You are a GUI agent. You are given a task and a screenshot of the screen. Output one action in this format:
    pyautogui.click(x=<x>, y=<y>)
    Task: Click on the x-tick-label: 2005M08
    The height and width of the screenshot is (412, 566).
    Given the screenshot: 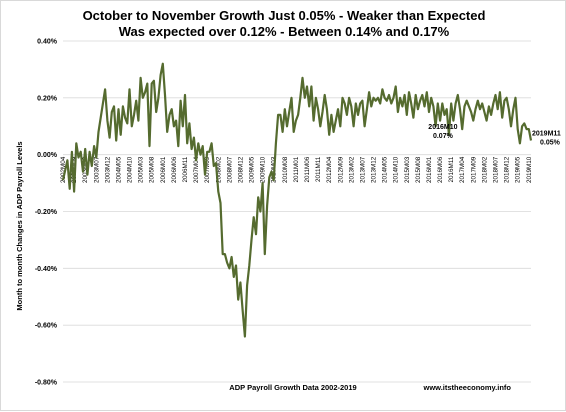 What is the action you would take?
    pyautogui.click(x=152, y=169)
    